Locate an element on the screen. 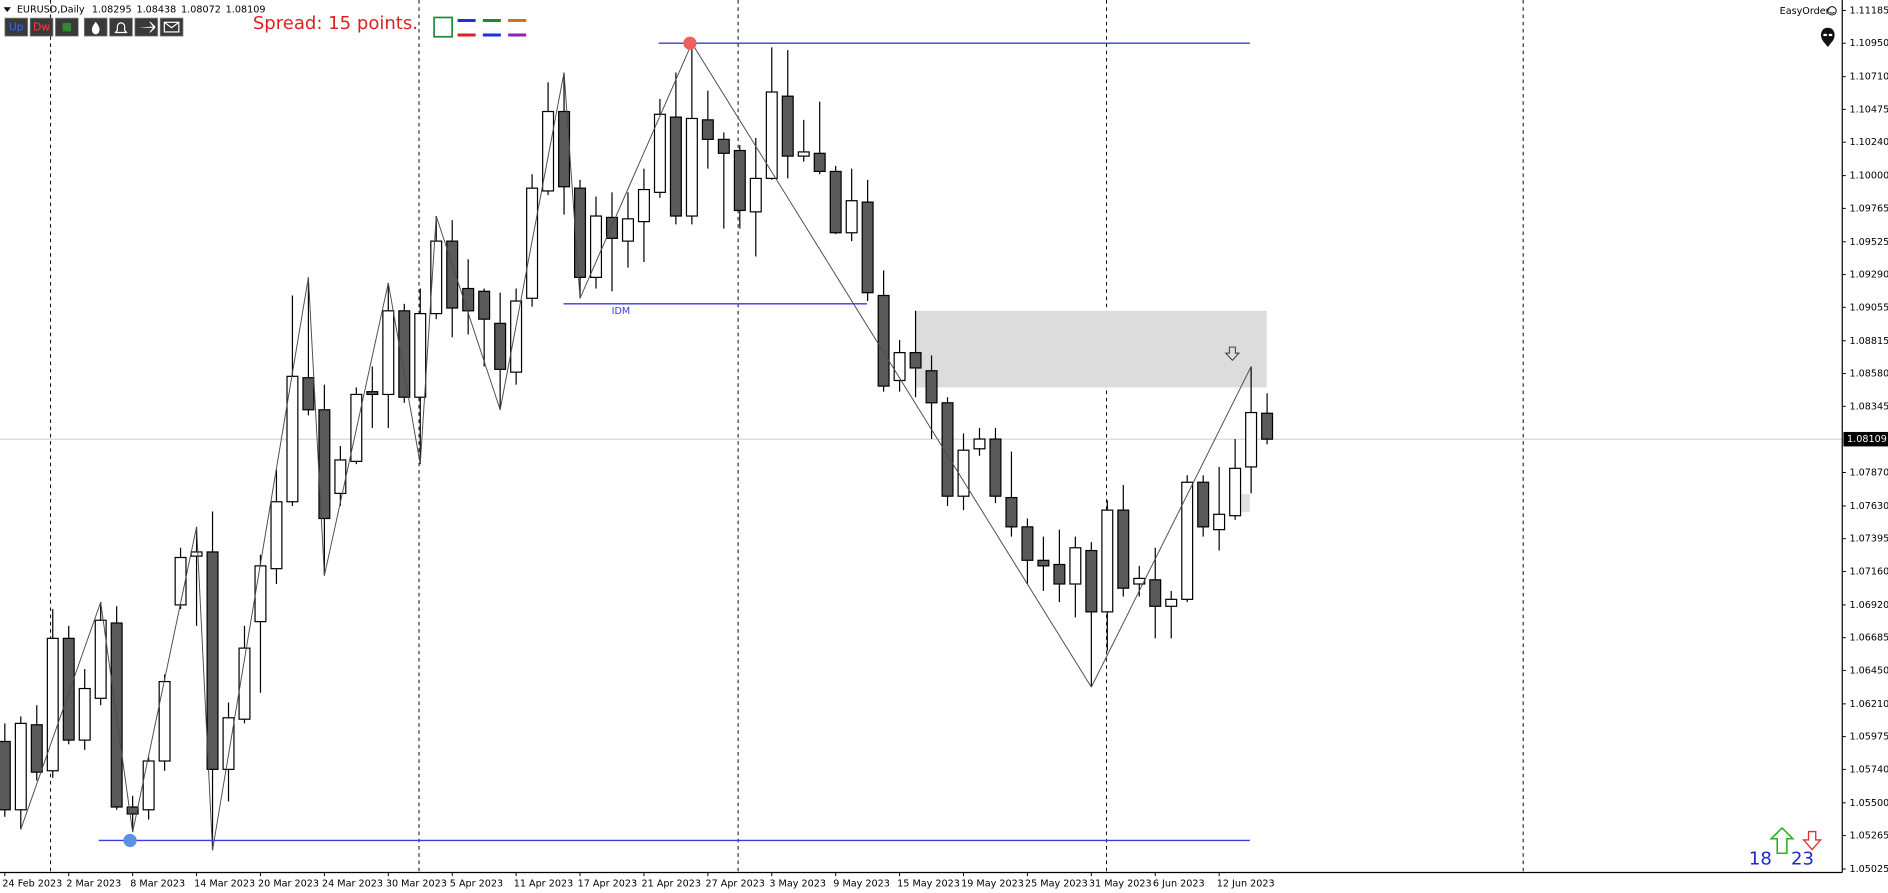 The height and width of the screenshot is (893, 1888). y-tick-label: 1.05740 is located at coordinates (1868, 769).